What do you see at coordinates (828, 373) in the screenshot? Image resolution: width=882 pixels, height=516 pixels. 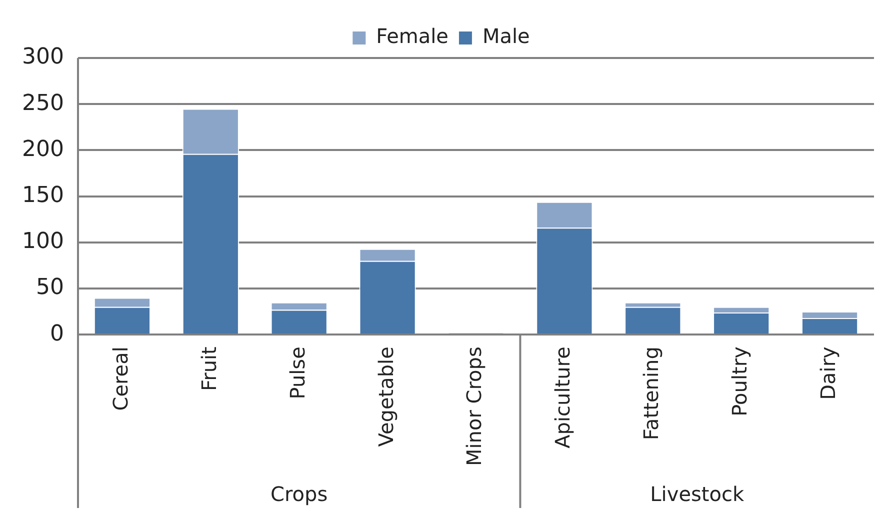 I see `x-tick-label: Dairy` at bounding box center [828, 373].